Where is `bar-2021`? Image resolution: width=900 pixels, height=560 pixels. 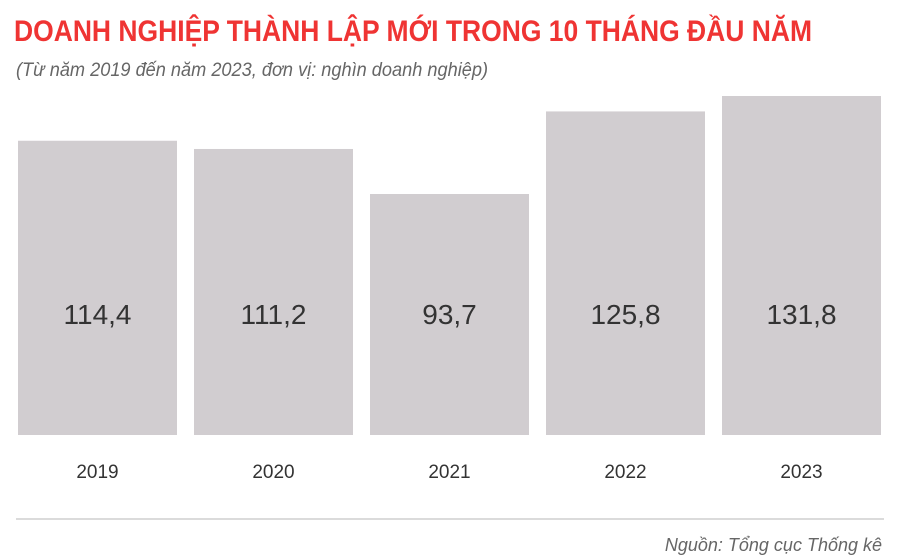 bar-2021 is located at coordinates (449, 314).